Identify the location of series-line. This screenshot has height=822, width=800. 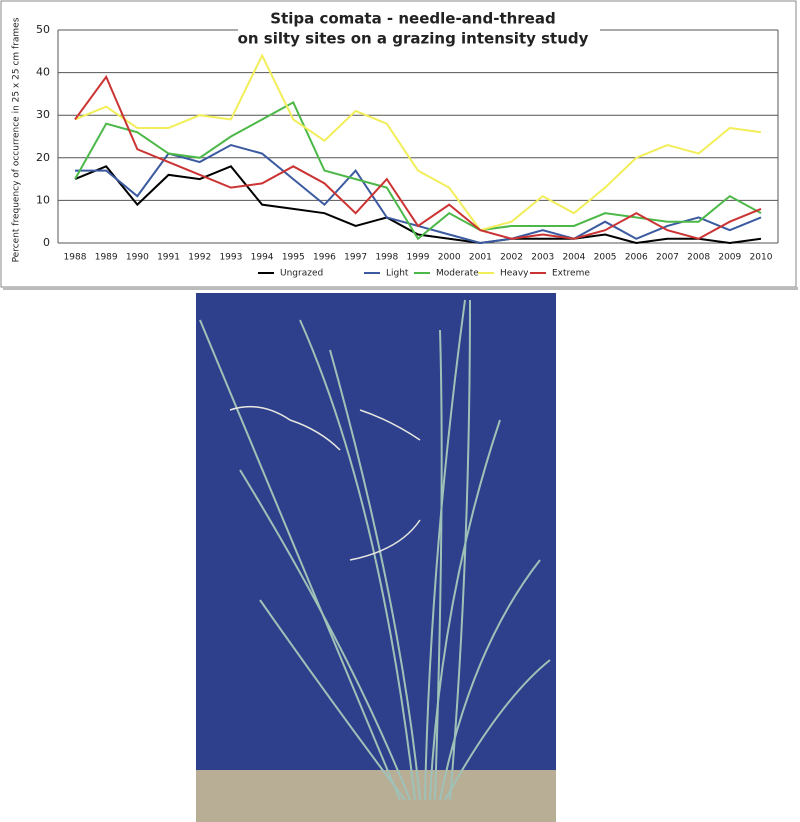
(418, 205).